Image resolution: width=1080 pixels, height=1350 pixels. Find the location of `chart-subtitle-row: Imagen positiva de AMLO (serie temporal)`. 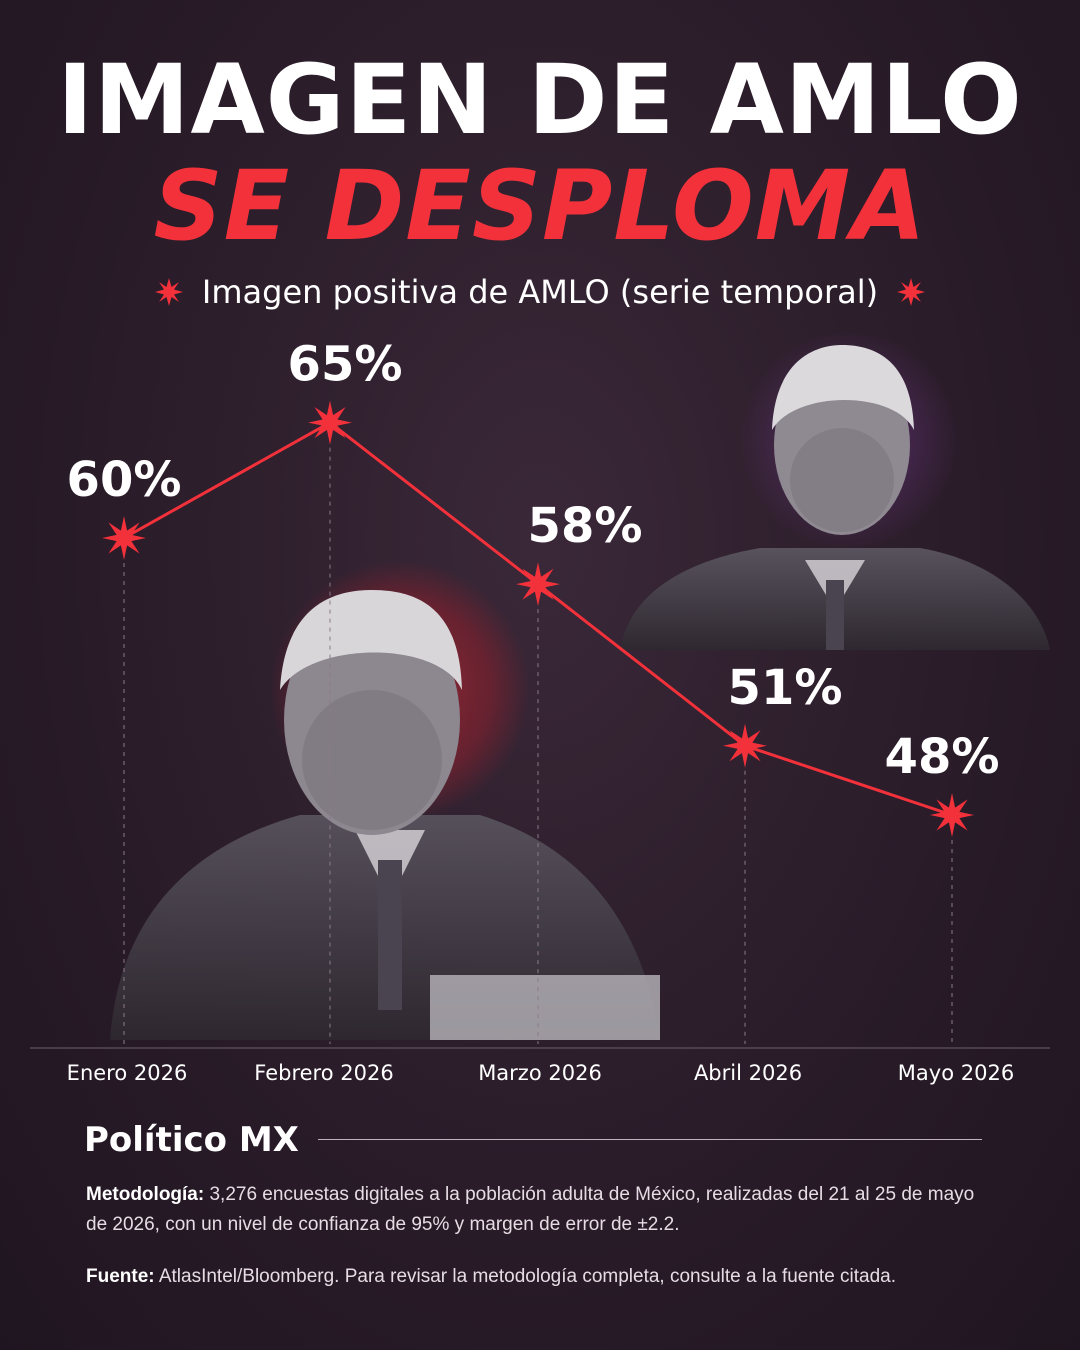

chart-subtitle-row: Imagen positiva de AMLO (serie temporal) is located at coordinates (540, 292).